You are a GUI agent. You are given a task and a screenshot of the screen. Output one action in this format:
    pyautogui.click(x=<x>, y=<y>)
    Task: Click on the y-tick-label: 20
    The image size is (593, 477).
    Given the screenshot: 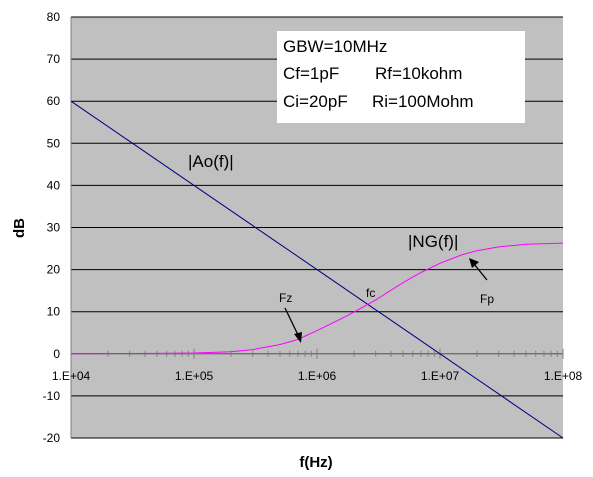 What is the action you would take?
    pyautogui.click(x=54, y=270)
    